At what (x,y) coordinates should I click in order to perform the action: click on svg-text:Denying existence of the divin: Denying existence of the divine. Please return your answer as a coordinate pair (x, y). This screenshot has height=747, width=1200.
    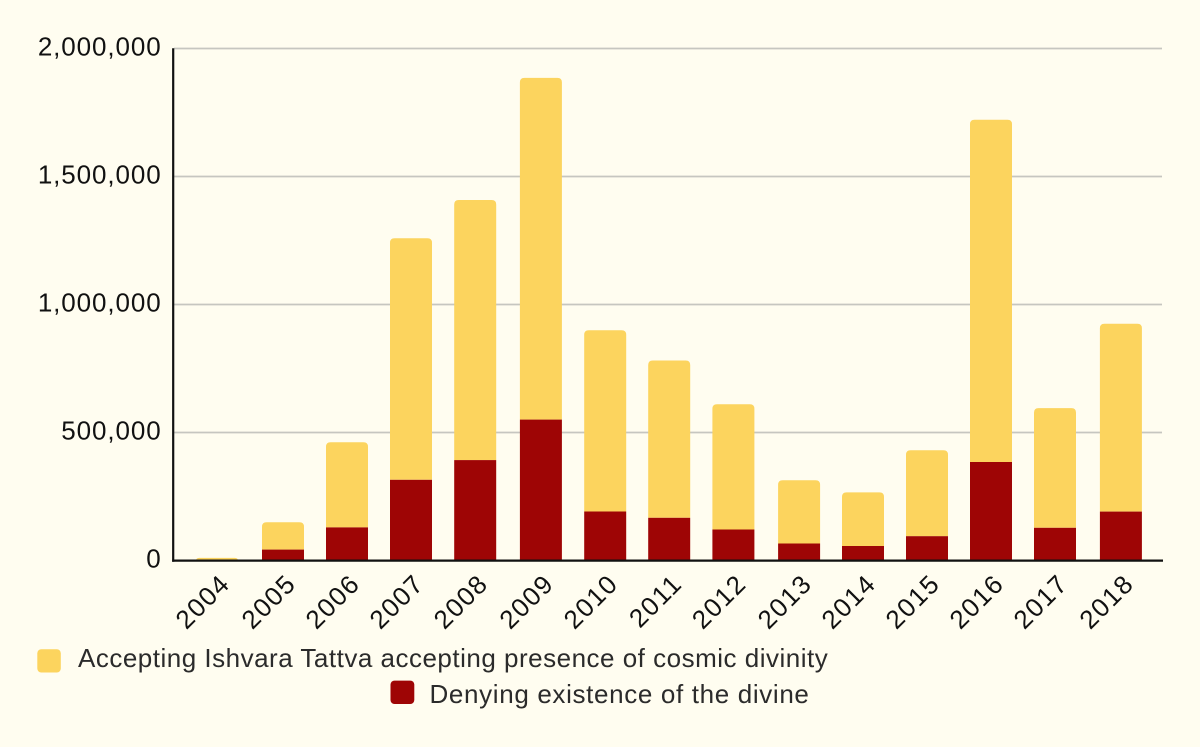
    Looking at the image, I should click on (620, 694).